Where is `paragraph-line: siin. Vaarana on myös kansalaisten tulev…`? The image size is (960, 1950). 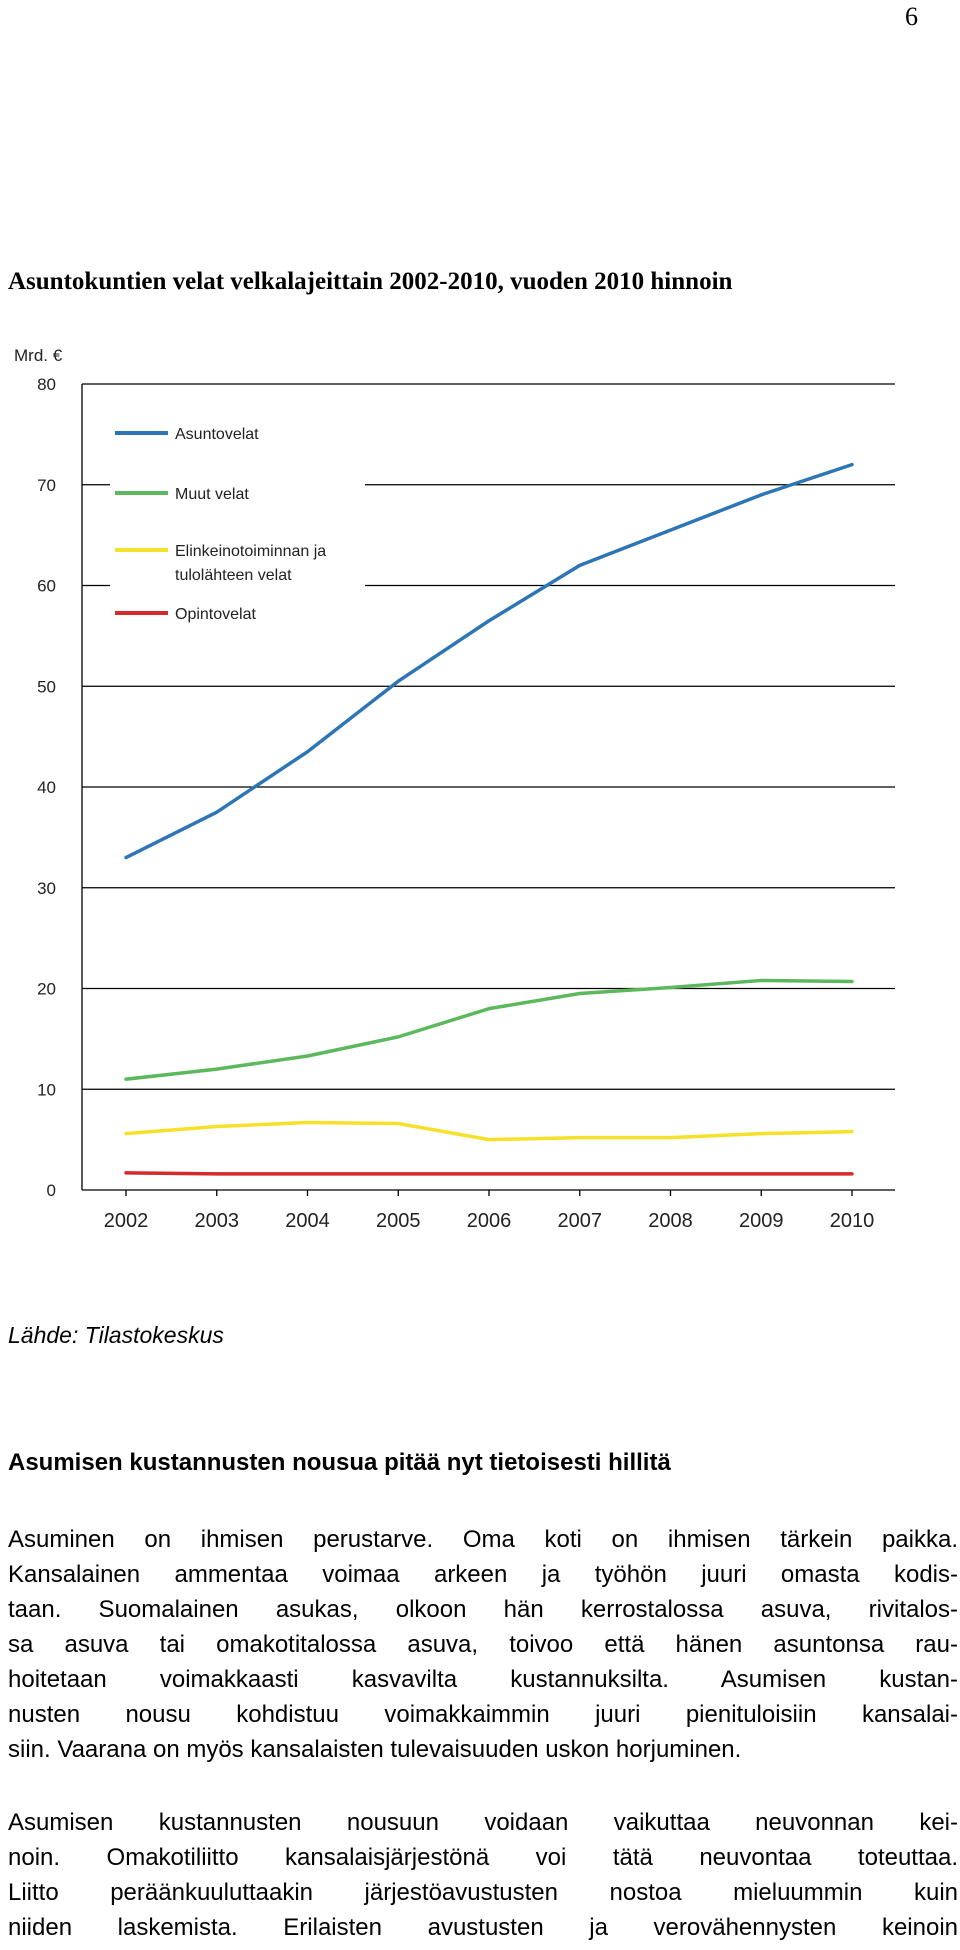
paragraph-line: siin. Vaarana on myös kansalaisten tulev… is located at coordinates (375, 1749).